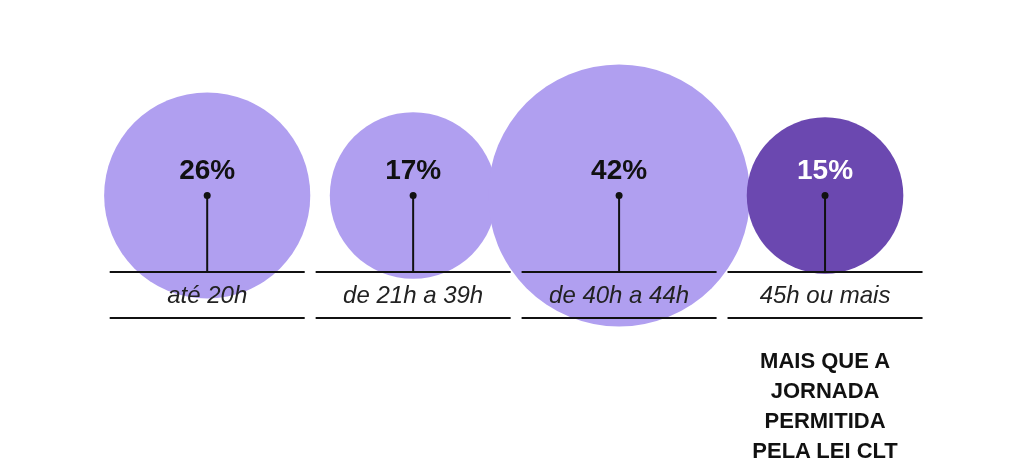  What do you see at coordinates (619, 294) in the screenshot?
I see `category-label: de 40h a 44h` at bounding box center [619, 294].